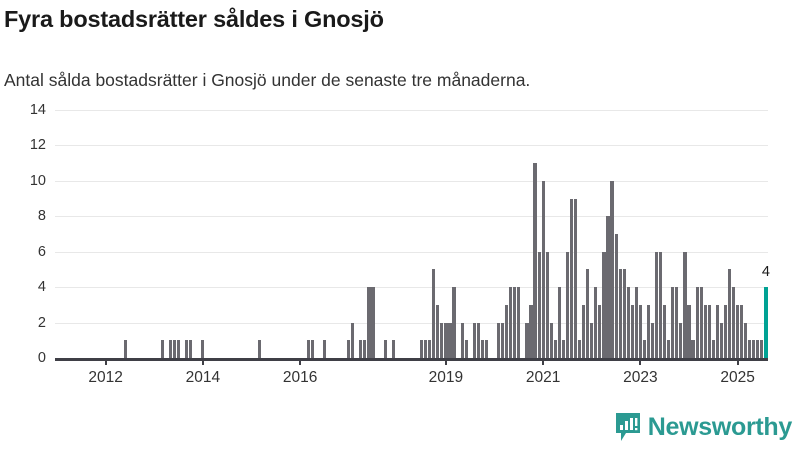 The image size is (800, 450). I want to click on newsworthy-logo: Newsworthy, so click(703, 427).